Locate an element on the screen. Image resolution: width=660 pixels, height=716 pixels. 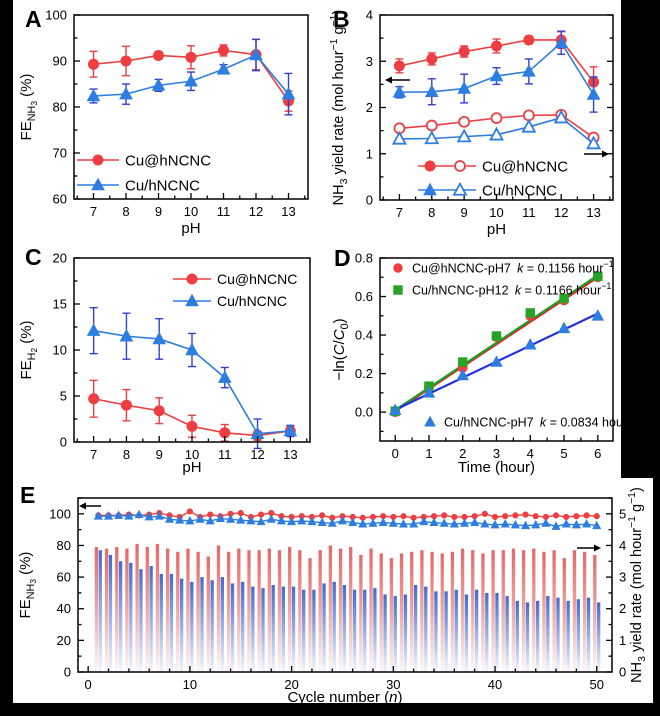
y-left-axis-label: −ln(C/C0) is located at coordinates (341, 349).